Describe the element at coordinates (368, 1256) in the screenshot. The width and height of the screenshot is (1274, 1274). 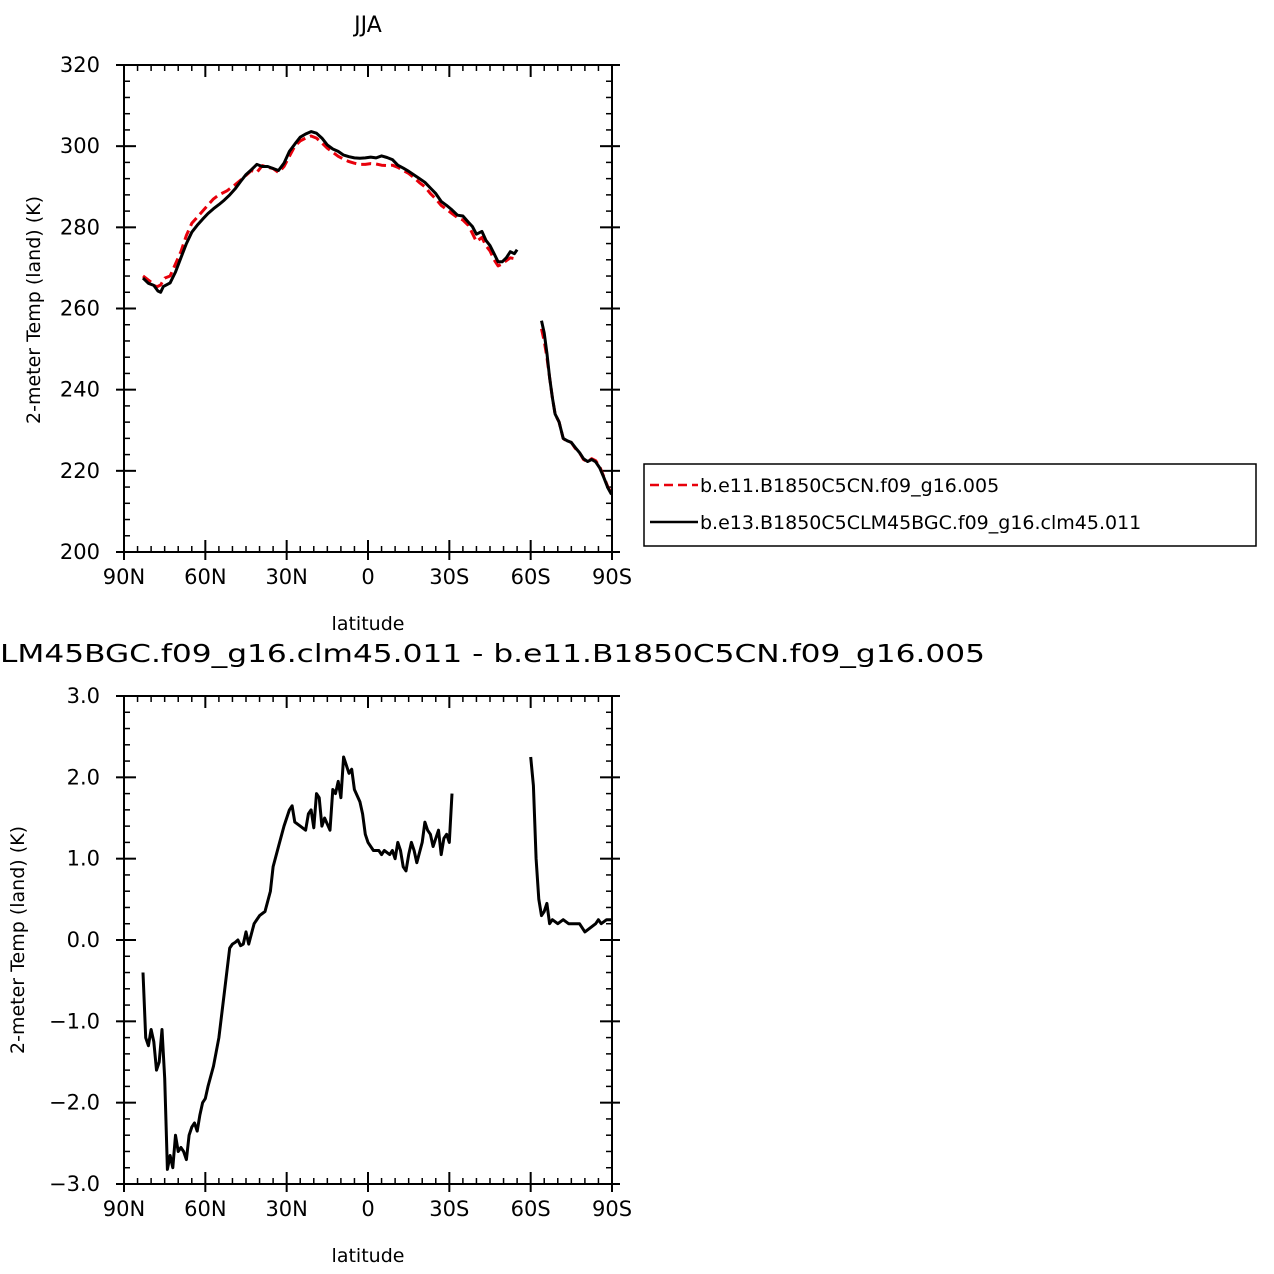
I see `bottom-x-axis-label: latitude` at that location.